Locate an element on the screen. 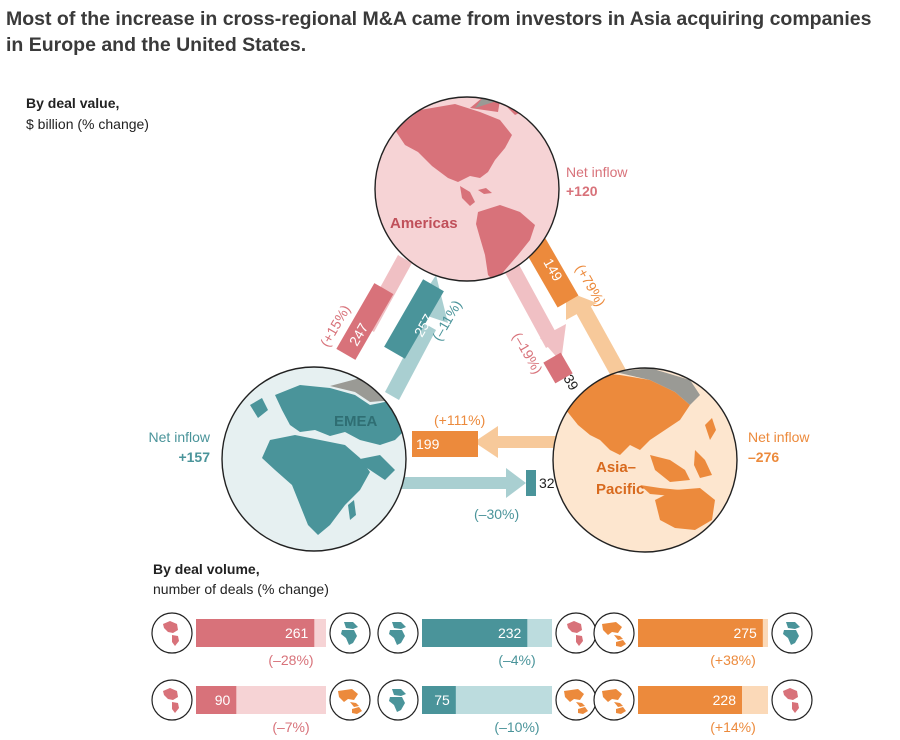 This screenshot has height=740, width=900. mini-globe-emea-r0c1-from is located at coordinates (398, 633).